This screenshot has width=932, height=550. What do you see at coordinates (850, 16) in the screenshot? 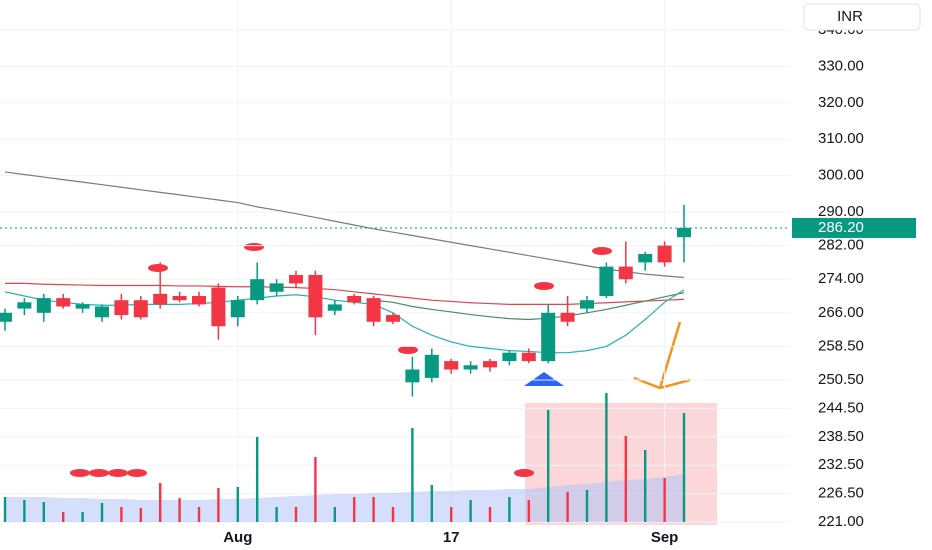
I see `currency-label: INR` at bounding box center [850, 16].